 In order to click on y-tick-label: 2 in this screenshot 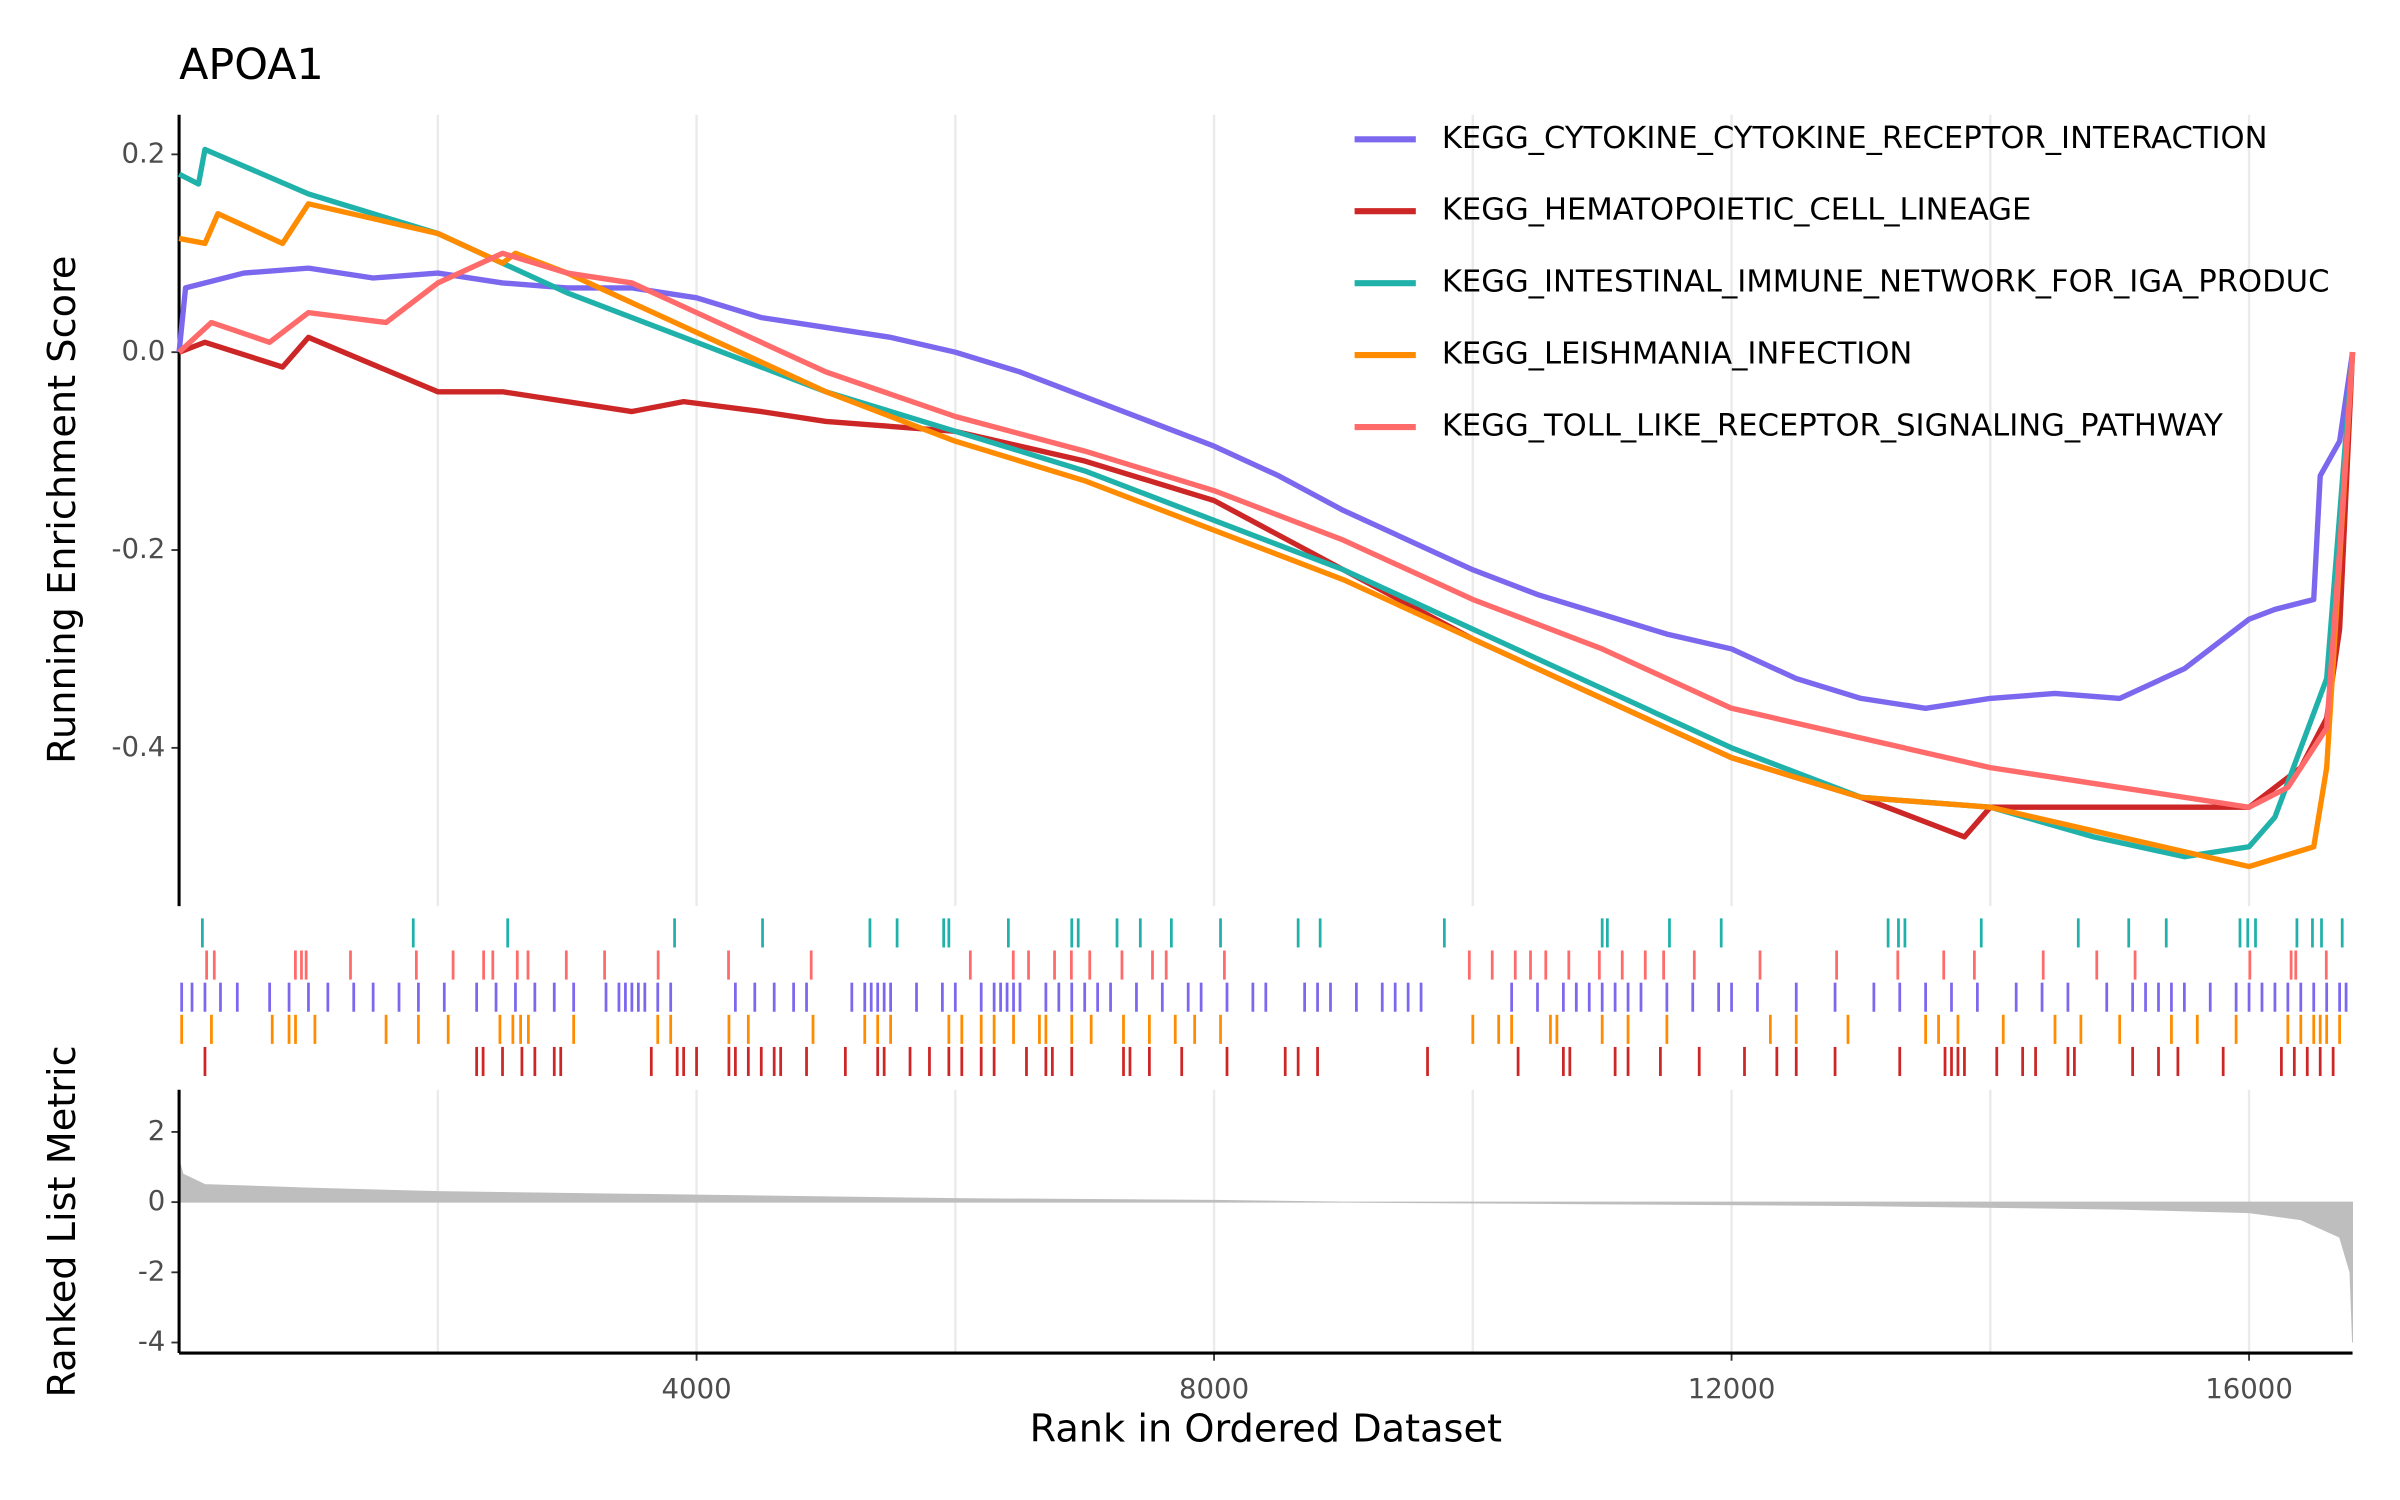, I will do `click(157, 1131)`.